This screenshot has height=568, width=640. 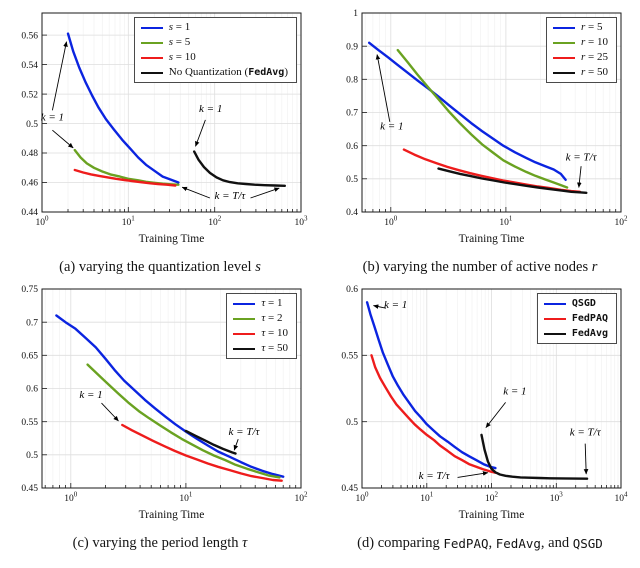 What do you see at coordinates (580, 27) in the screenshot?
I see `legend-entry: r = 5` at bounding box center [580, 27].